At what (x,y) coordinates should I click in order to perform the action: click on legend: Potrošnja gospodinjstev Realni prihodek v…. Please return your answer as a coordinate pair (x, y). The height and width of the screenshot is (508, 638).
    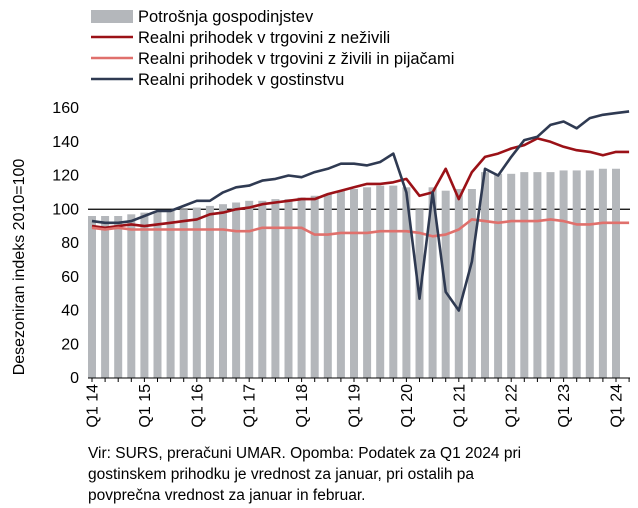
    Looking at the image, I should click on (272, 48).